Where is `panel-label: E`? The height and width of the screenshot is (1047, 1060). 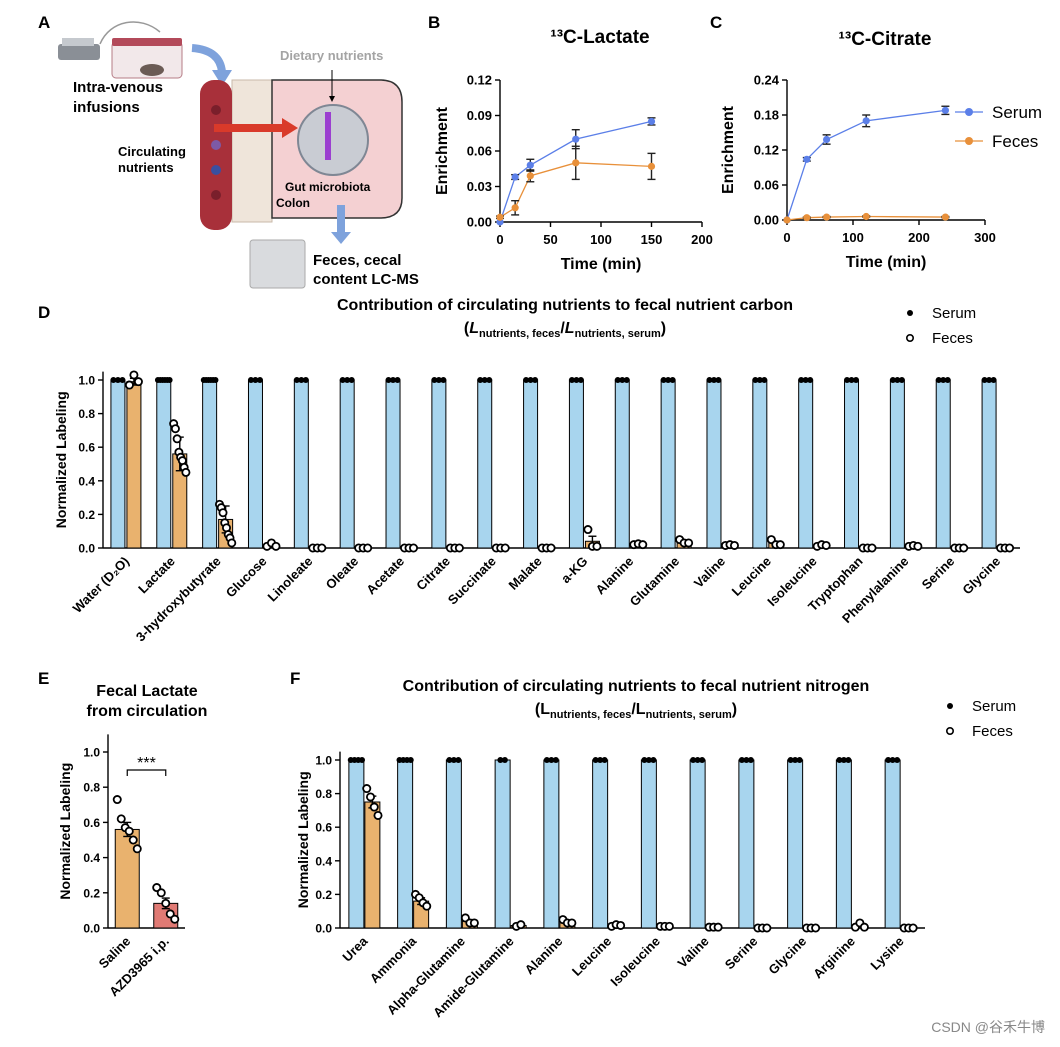
panel-label: E is located at coordinates (43, 678).